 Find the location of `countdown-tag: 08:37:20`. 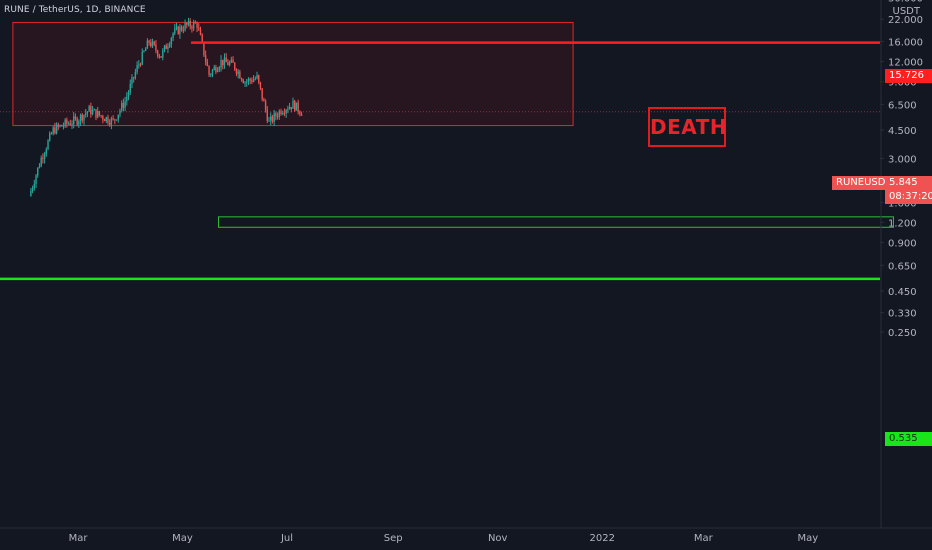

countdown-tag: 08:37:20 is located at coordinates (908, 197).